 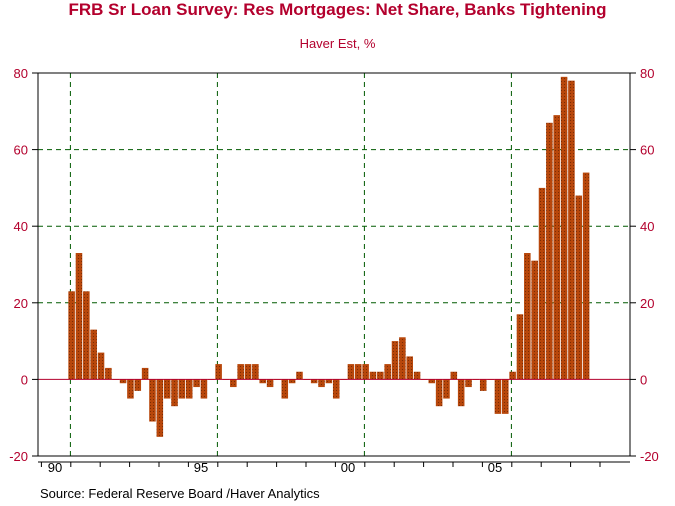 I want to click on y-tick-label-right: 0, so click(x=643, y=379).